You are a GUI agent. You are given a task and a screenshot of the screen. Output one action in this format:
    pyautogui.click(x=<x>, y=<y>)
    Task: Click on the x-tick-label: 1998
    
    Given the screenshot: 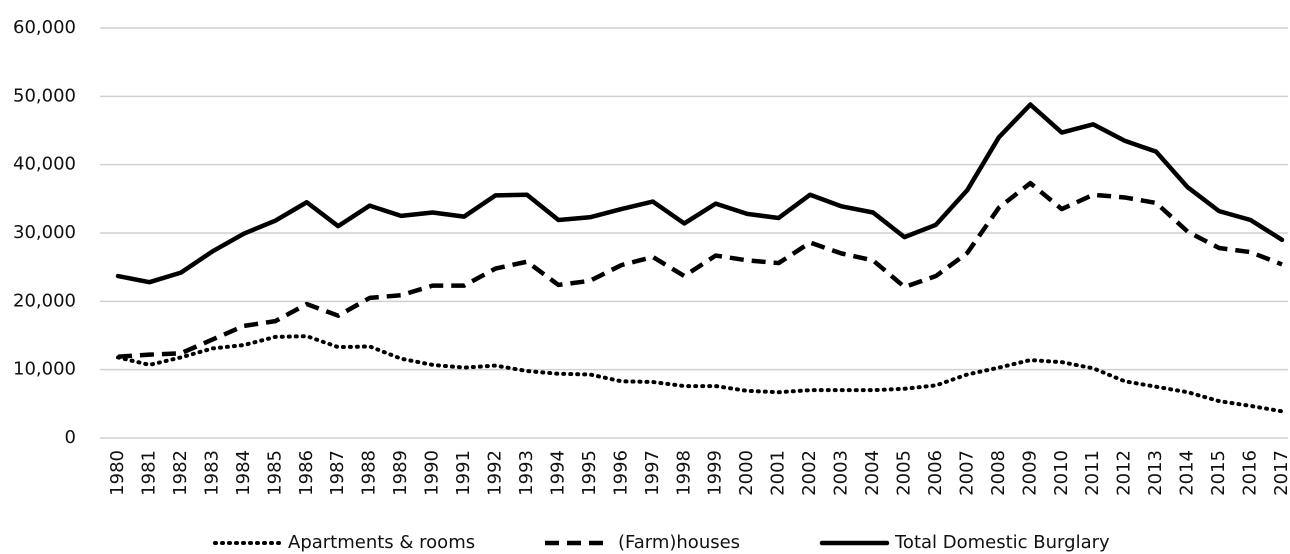 What is the action you would take?
    pyautogui.click(x=683, y=473)
    